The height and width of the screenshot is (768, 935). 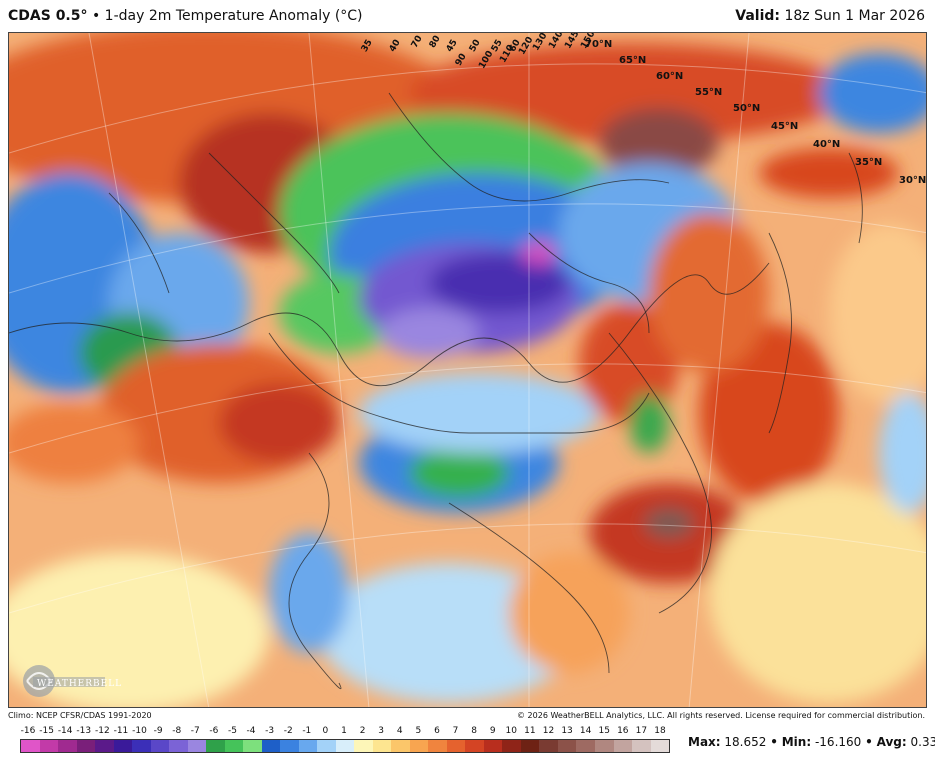 I want to click on colorbar-swatches, so click(x=345, y=746).